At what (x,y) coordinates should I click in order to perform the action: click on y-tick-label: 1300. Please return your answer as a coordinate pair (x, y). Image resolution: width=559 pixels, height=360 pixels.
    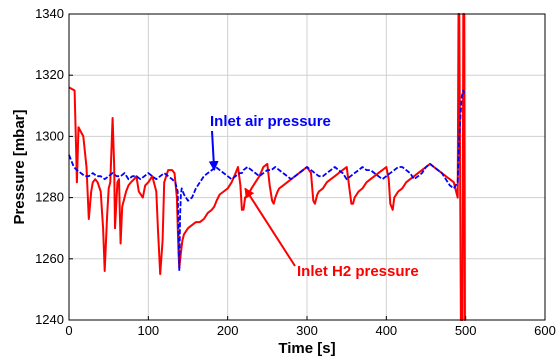
    Looking at the image, I should click on (49, 135).